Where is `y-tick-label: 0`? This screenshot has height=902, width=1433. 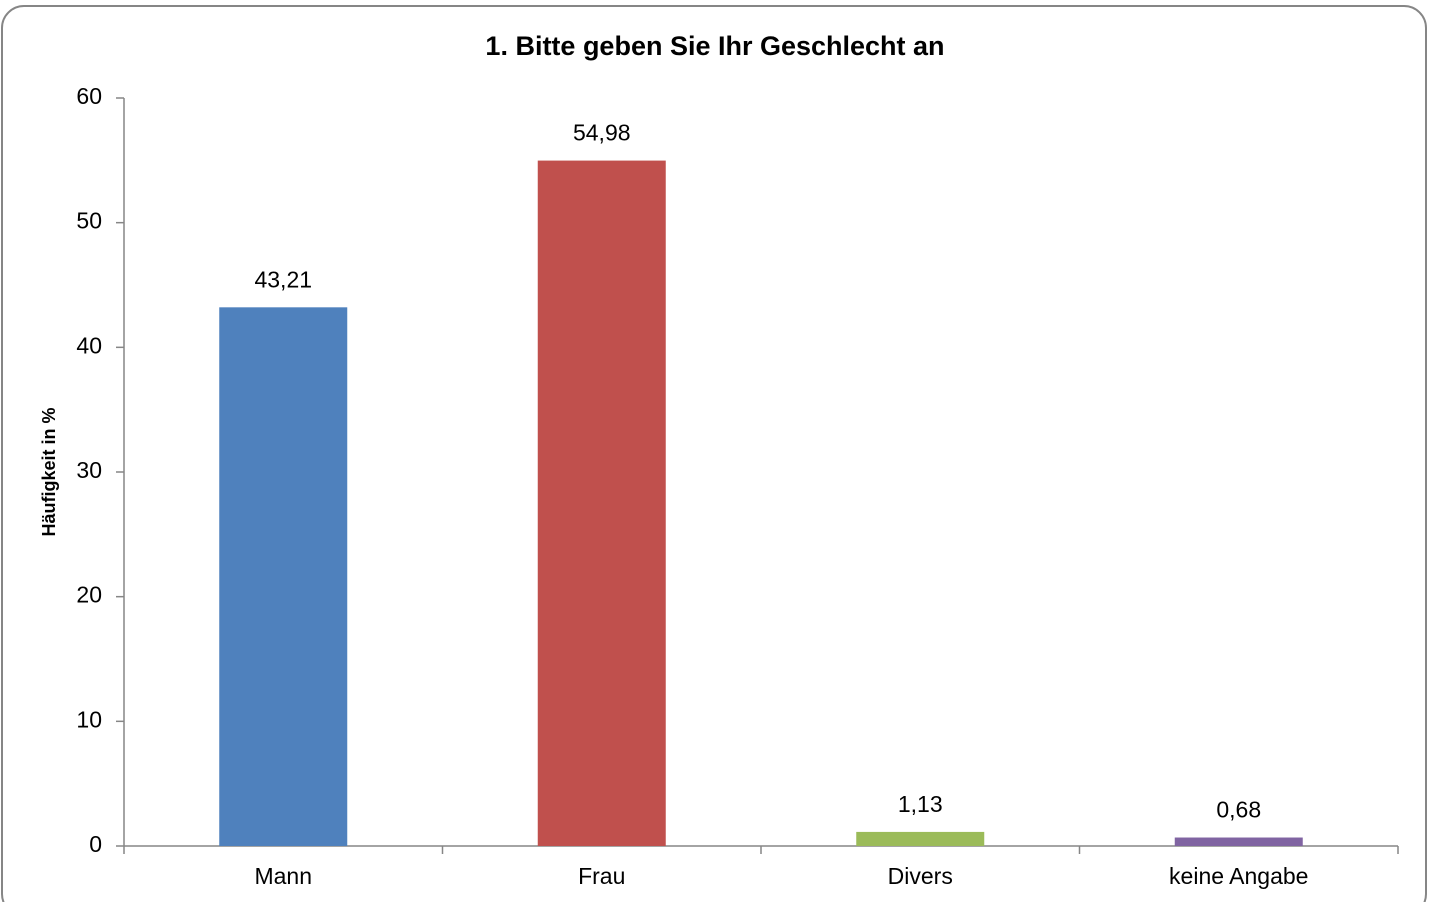 y-tick-label: 0 is located at coordinates (95, 844).